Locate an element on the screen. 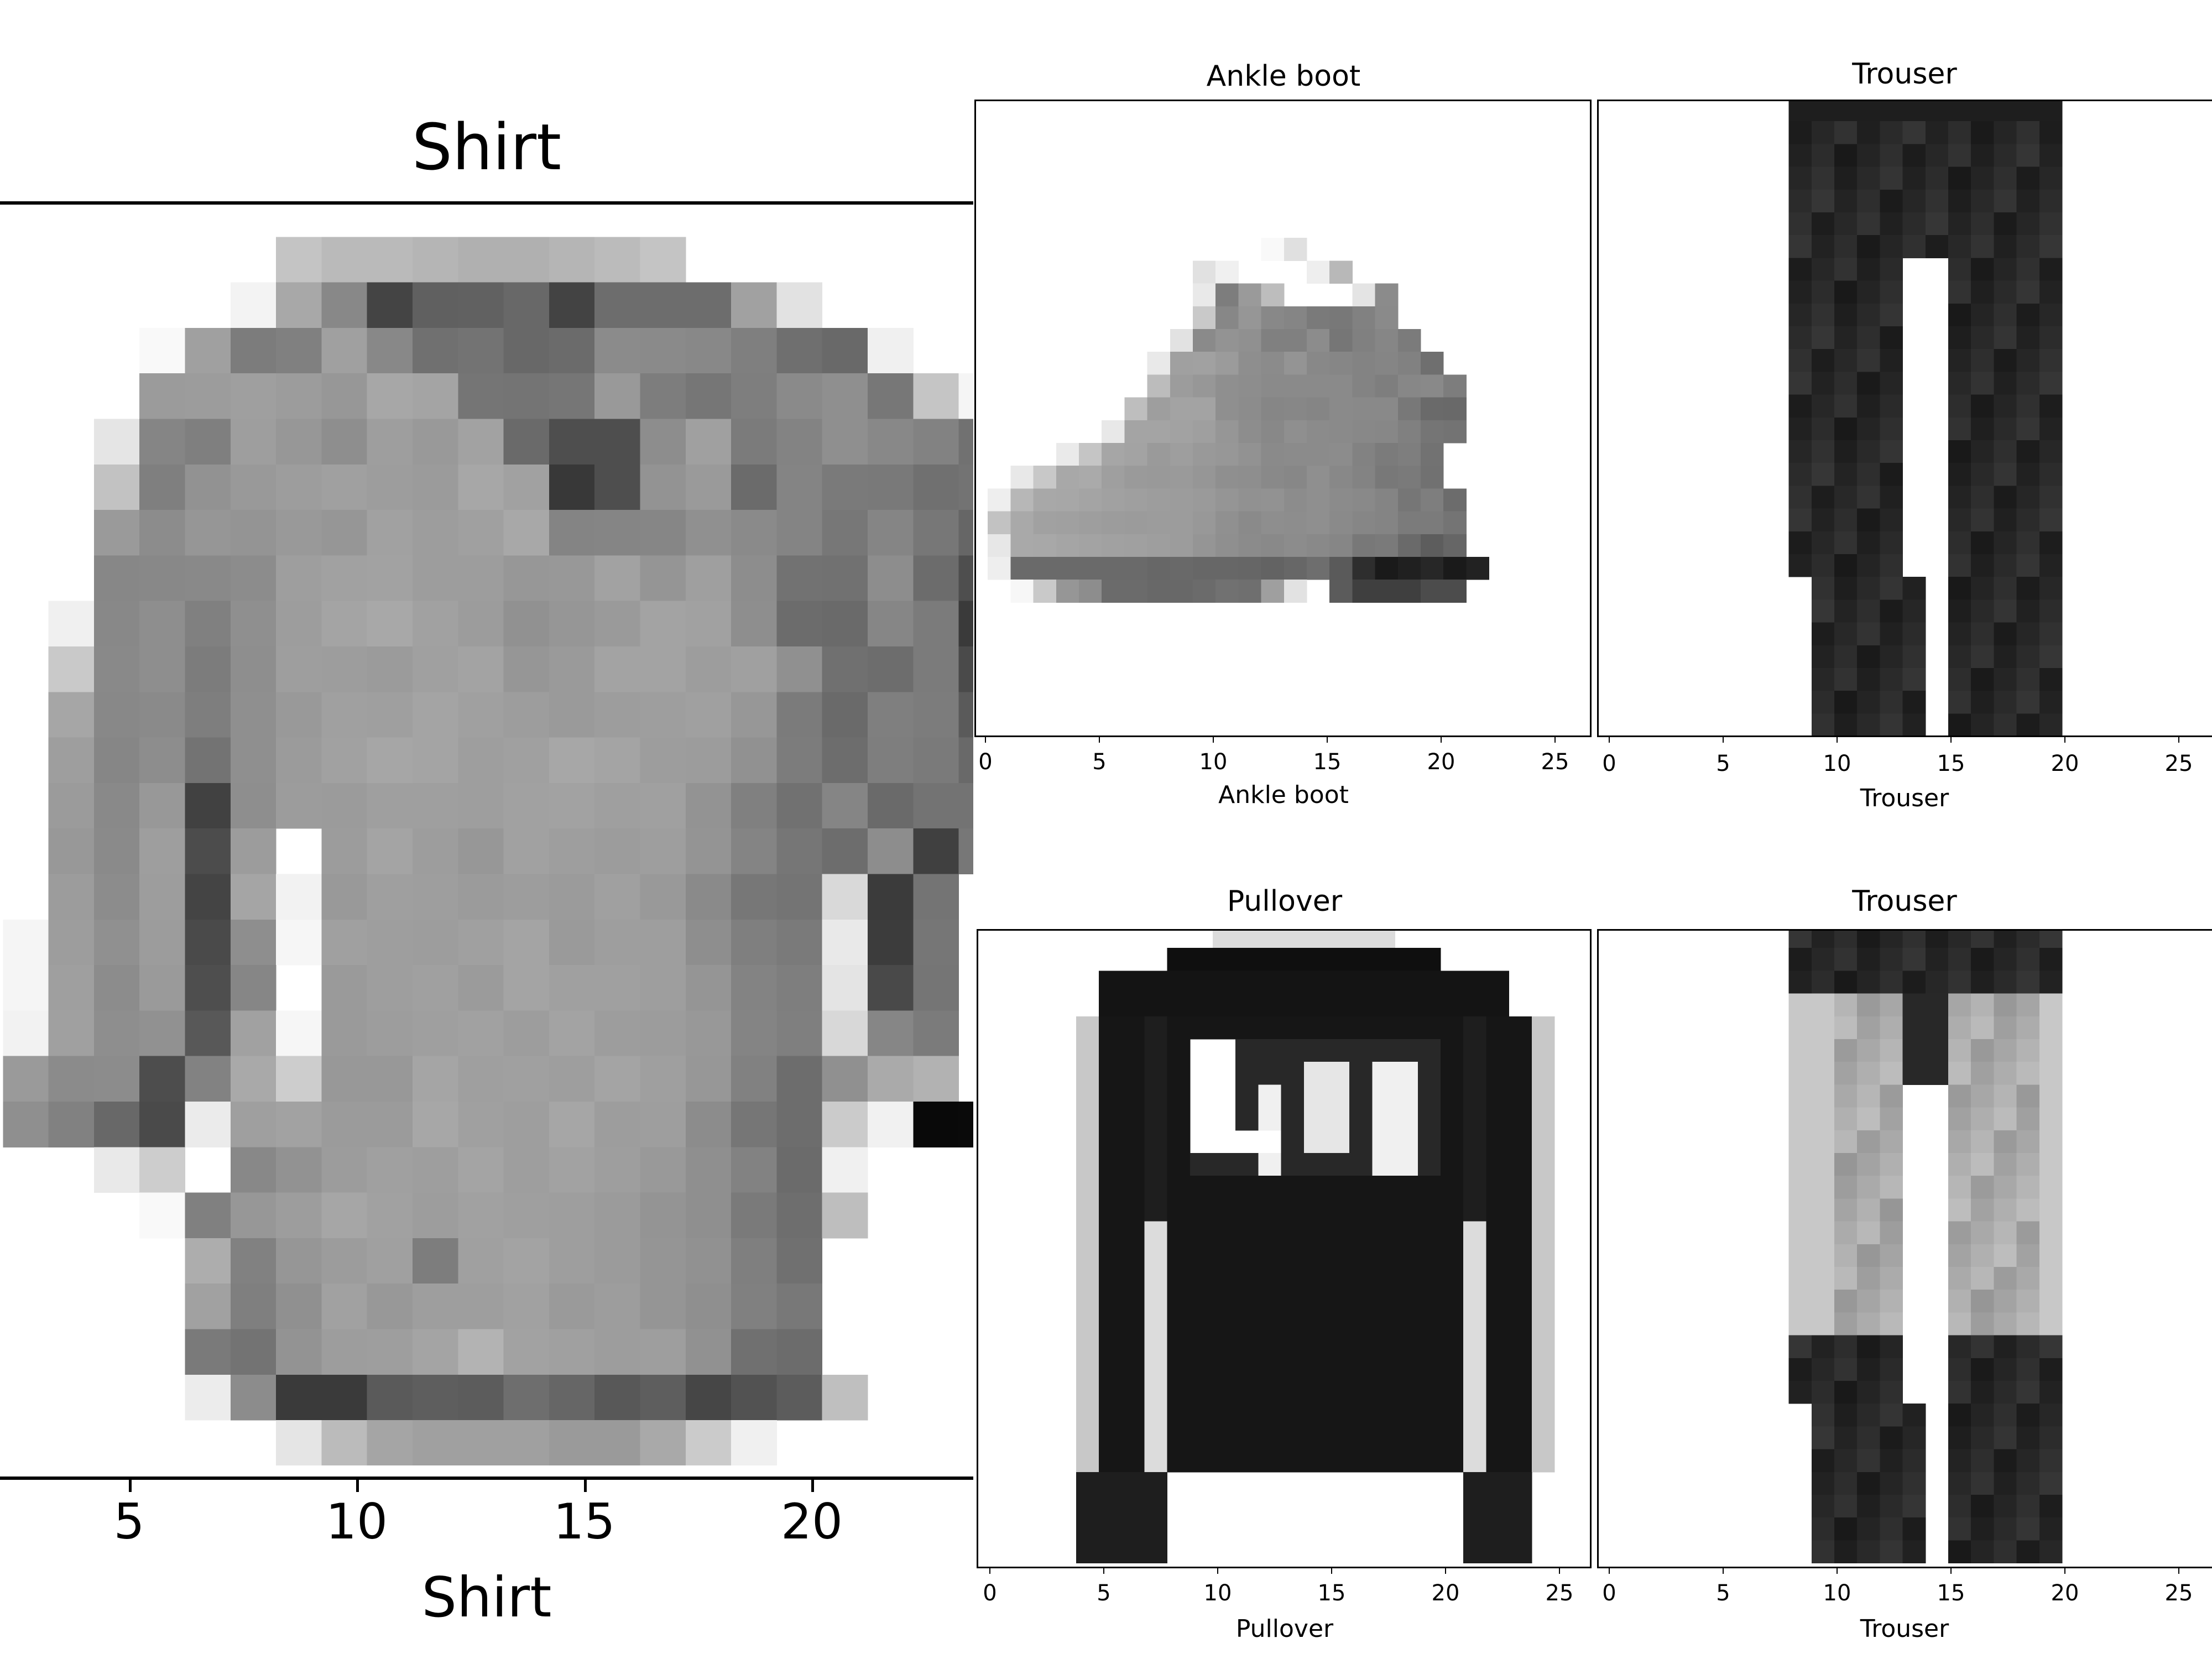  x-tick-label: 15 is located at coordinates (584, 1522).